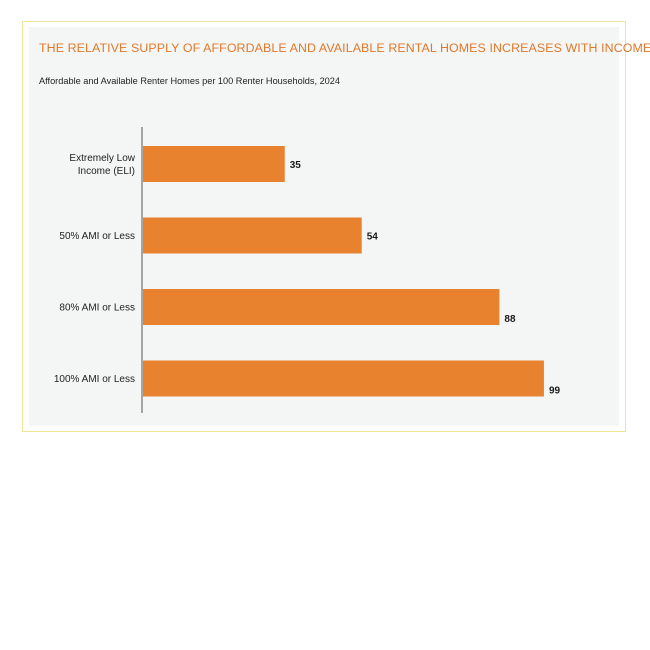 The image size is (650, 650). Describe the element at coordinates (373, 237) in the screenshot. I see `value-label: 54` at that location.